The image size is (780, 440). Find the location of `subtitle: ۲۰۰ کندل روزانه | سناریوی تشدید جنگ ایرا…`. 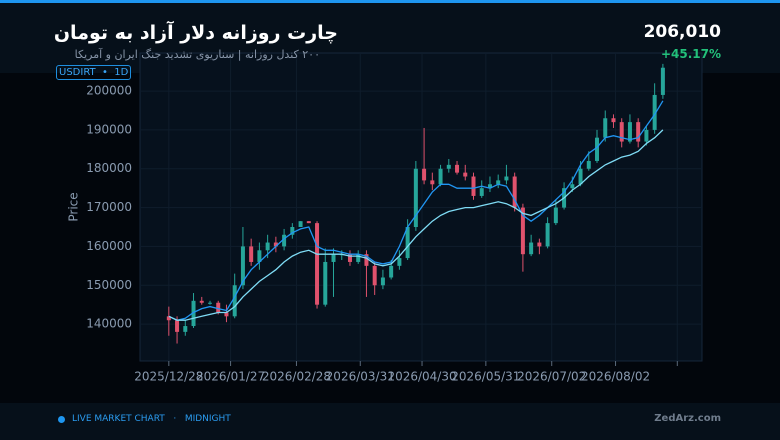

subtitle: ۲۰۰ کندل روزانه | سناریوی تشدید جنگ ایرا… is located at coordinates (197, 54).